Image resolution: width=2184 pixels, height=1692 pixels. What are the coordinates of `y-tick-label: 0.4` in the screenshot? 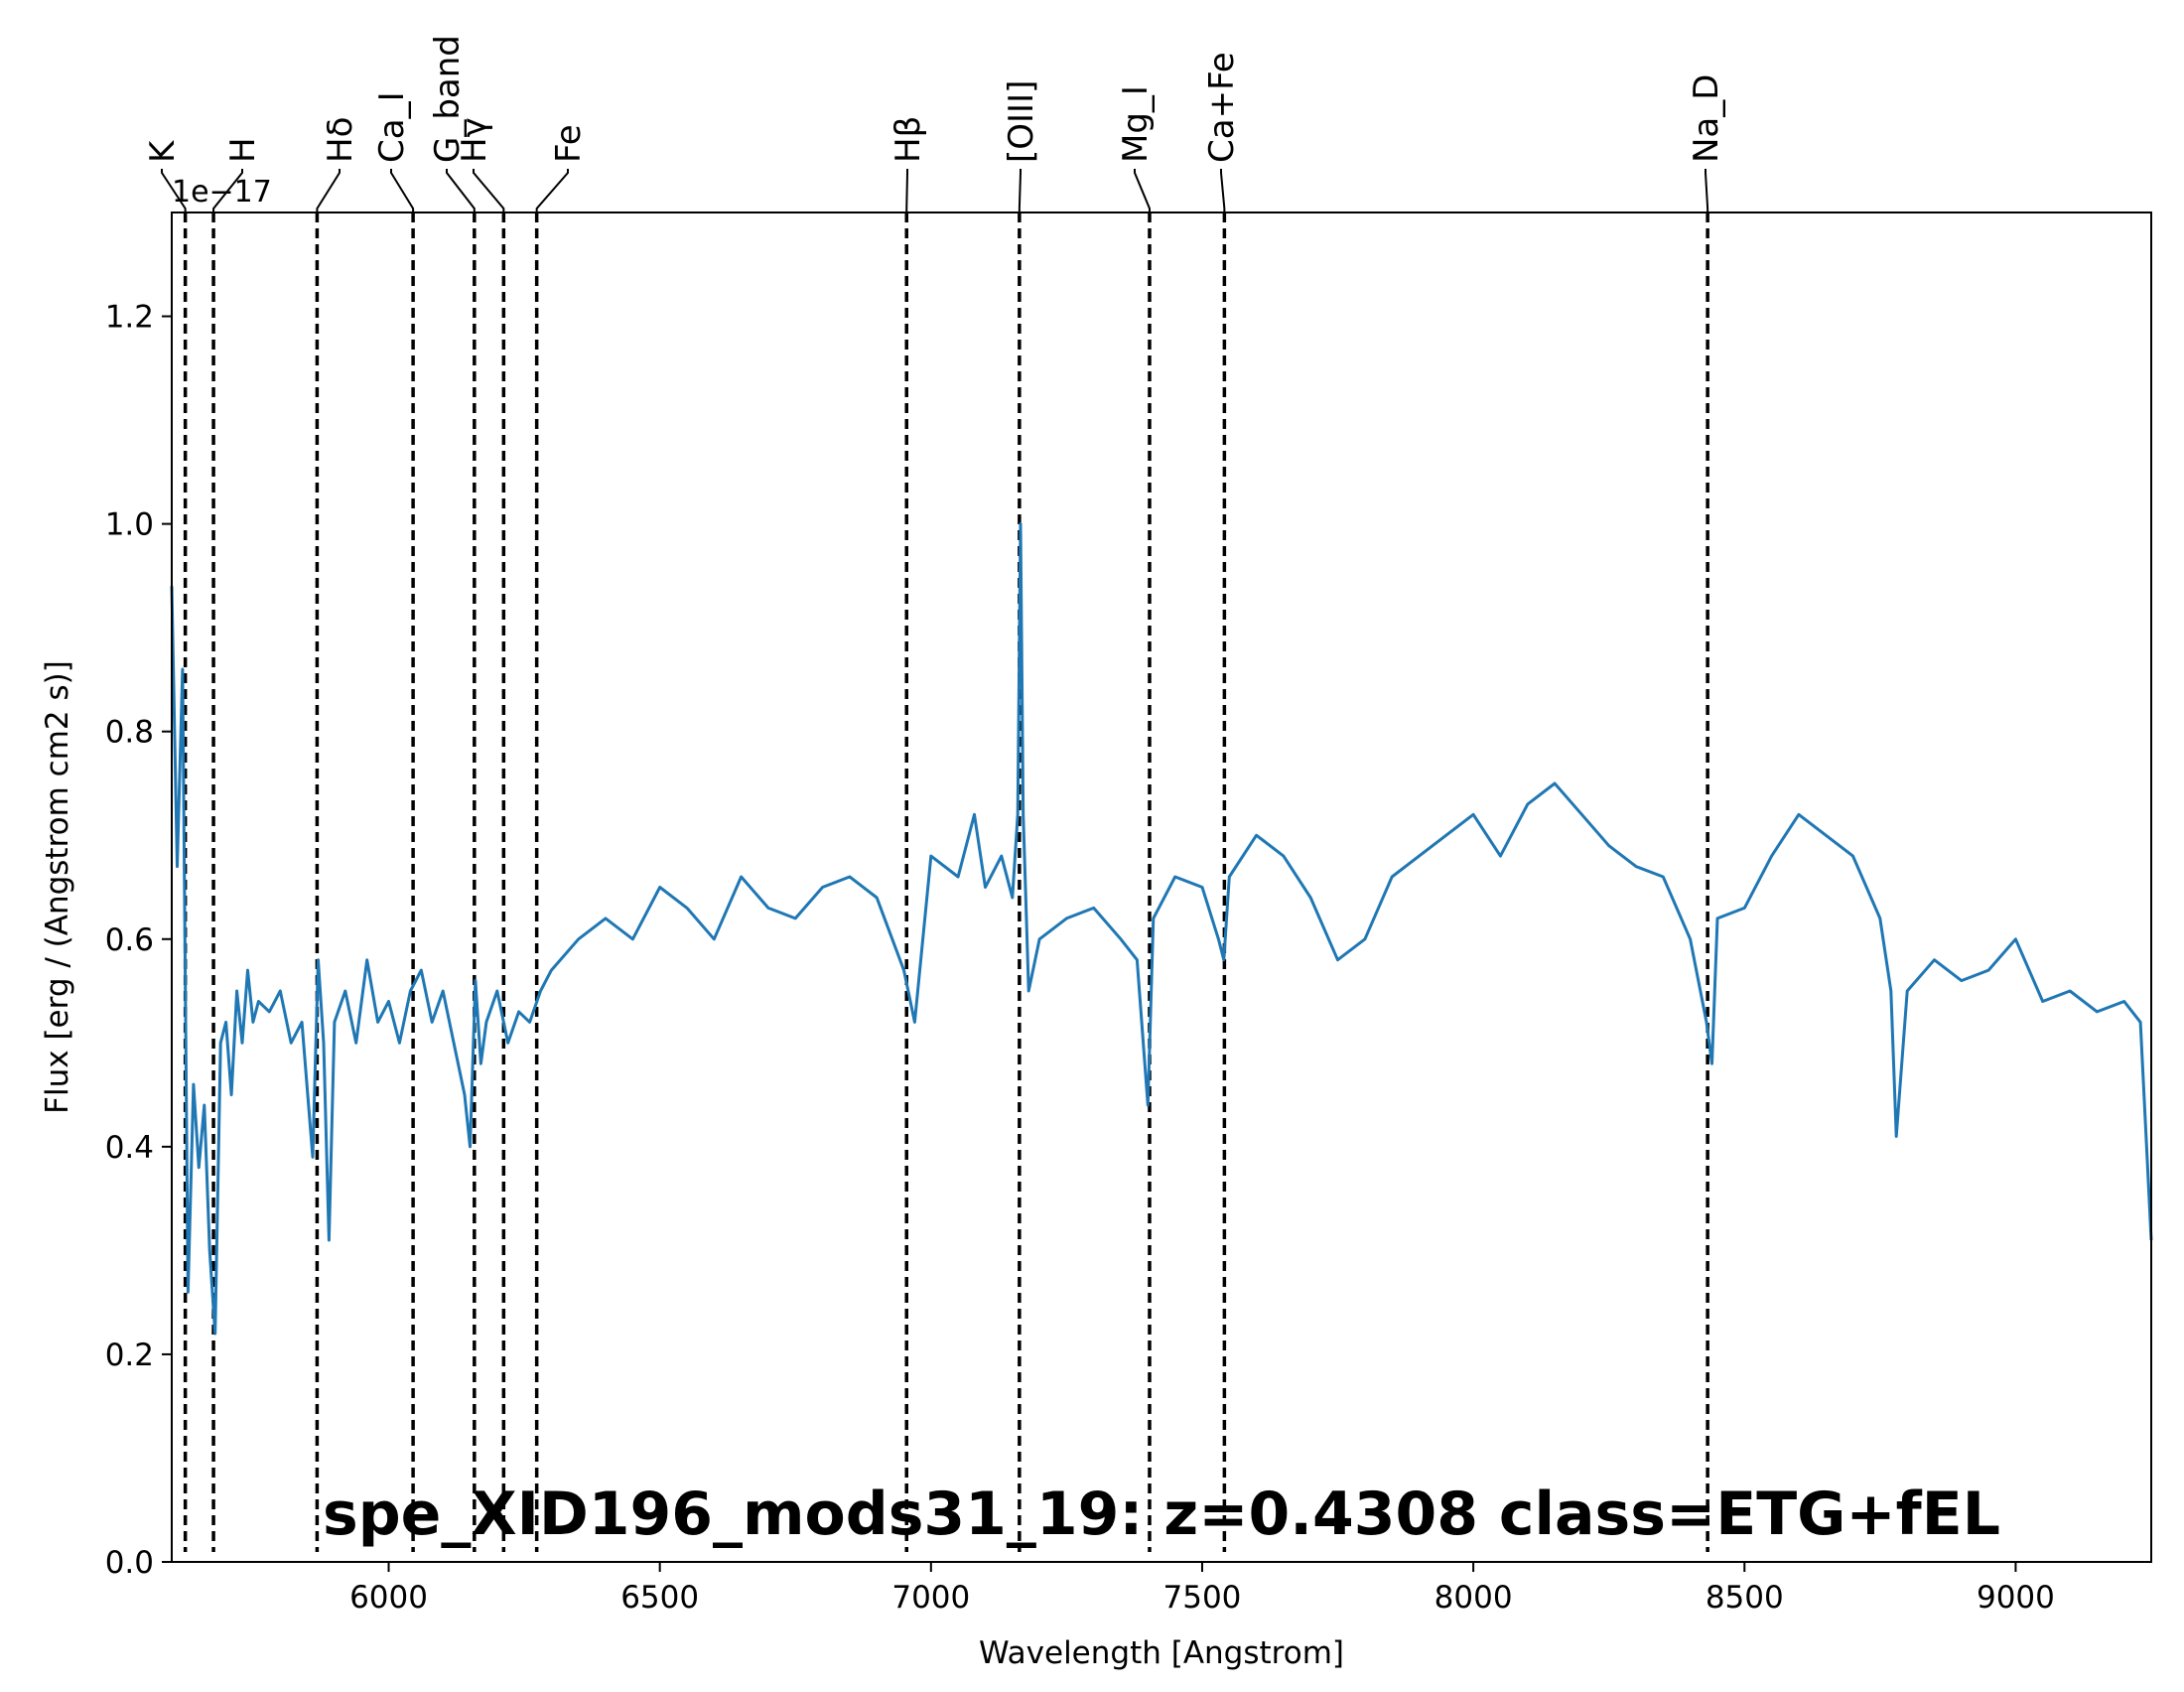 It's located at (129, 1148).